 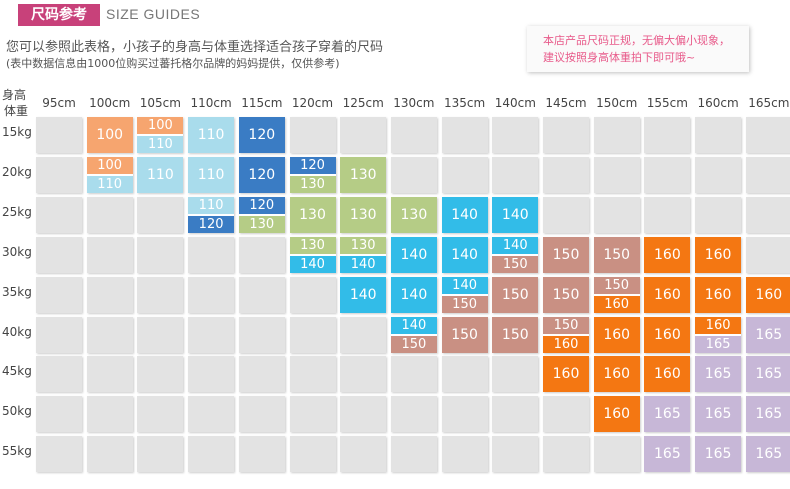 I want to click on height-label-140cm: 140cm, so click(x=515, y=103).